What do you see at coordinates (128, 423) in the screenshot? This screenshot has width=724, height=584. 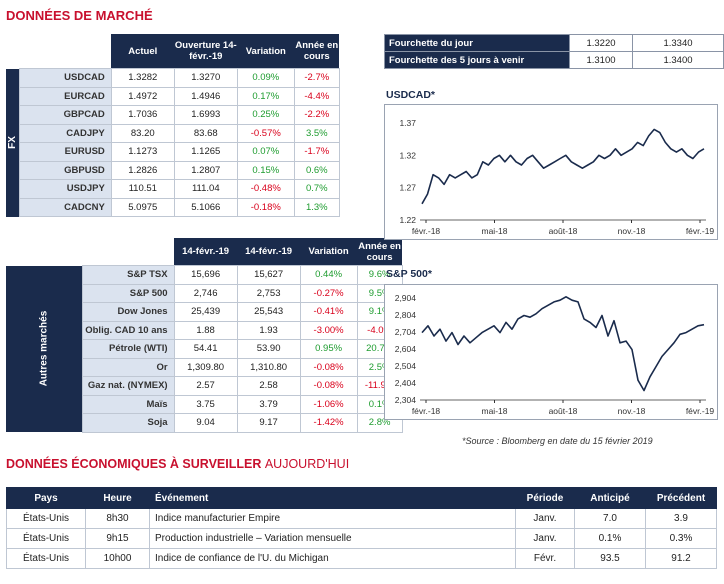 I see `row-label: Soja` at bounding box center [128, 423].